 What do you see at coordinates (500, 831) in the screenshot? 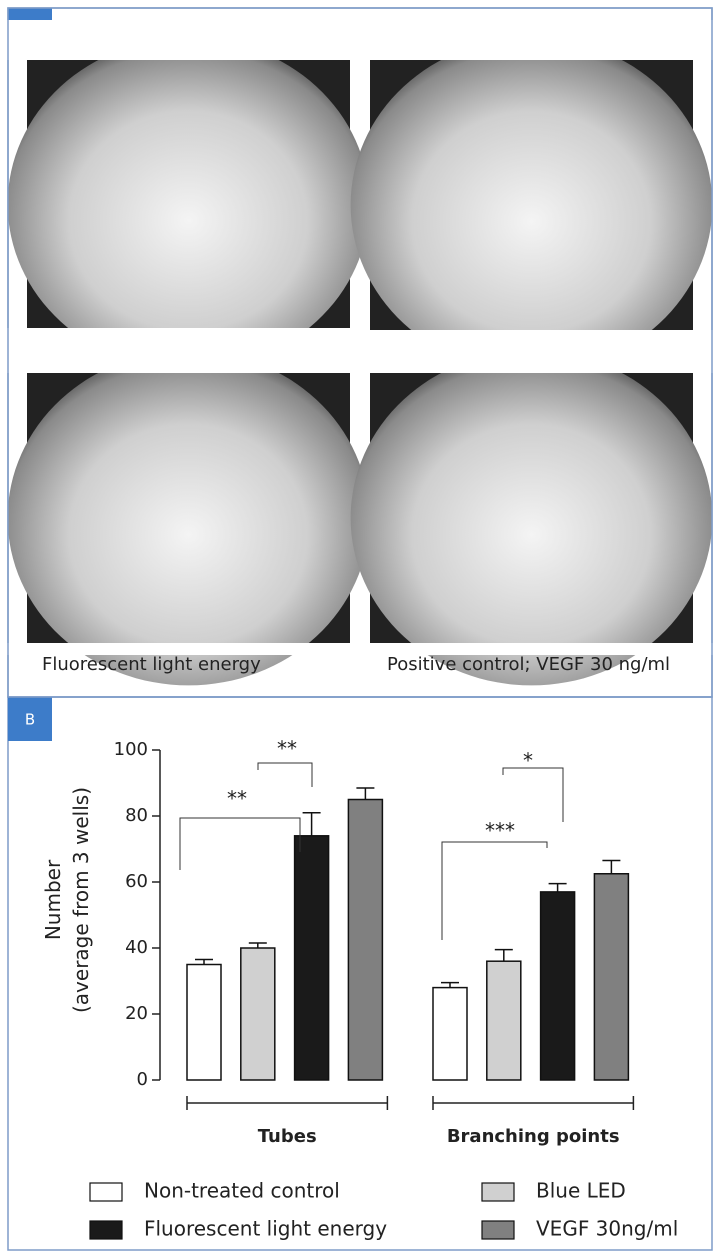
I see `significance-label: ***` at bounding box center [500, 831].